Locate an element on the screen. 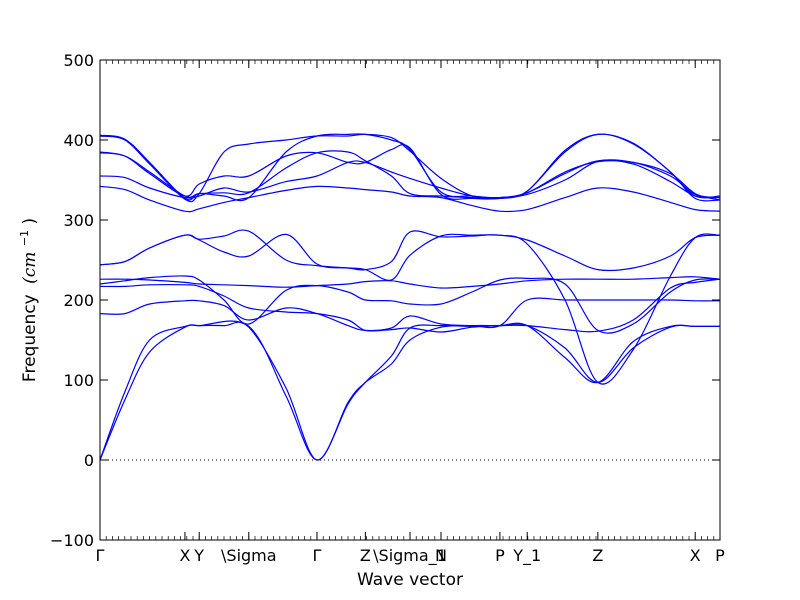 This screenshot has width=800, height=600. y-axis-label-unit: (cm is located at coordinates (30, 268).